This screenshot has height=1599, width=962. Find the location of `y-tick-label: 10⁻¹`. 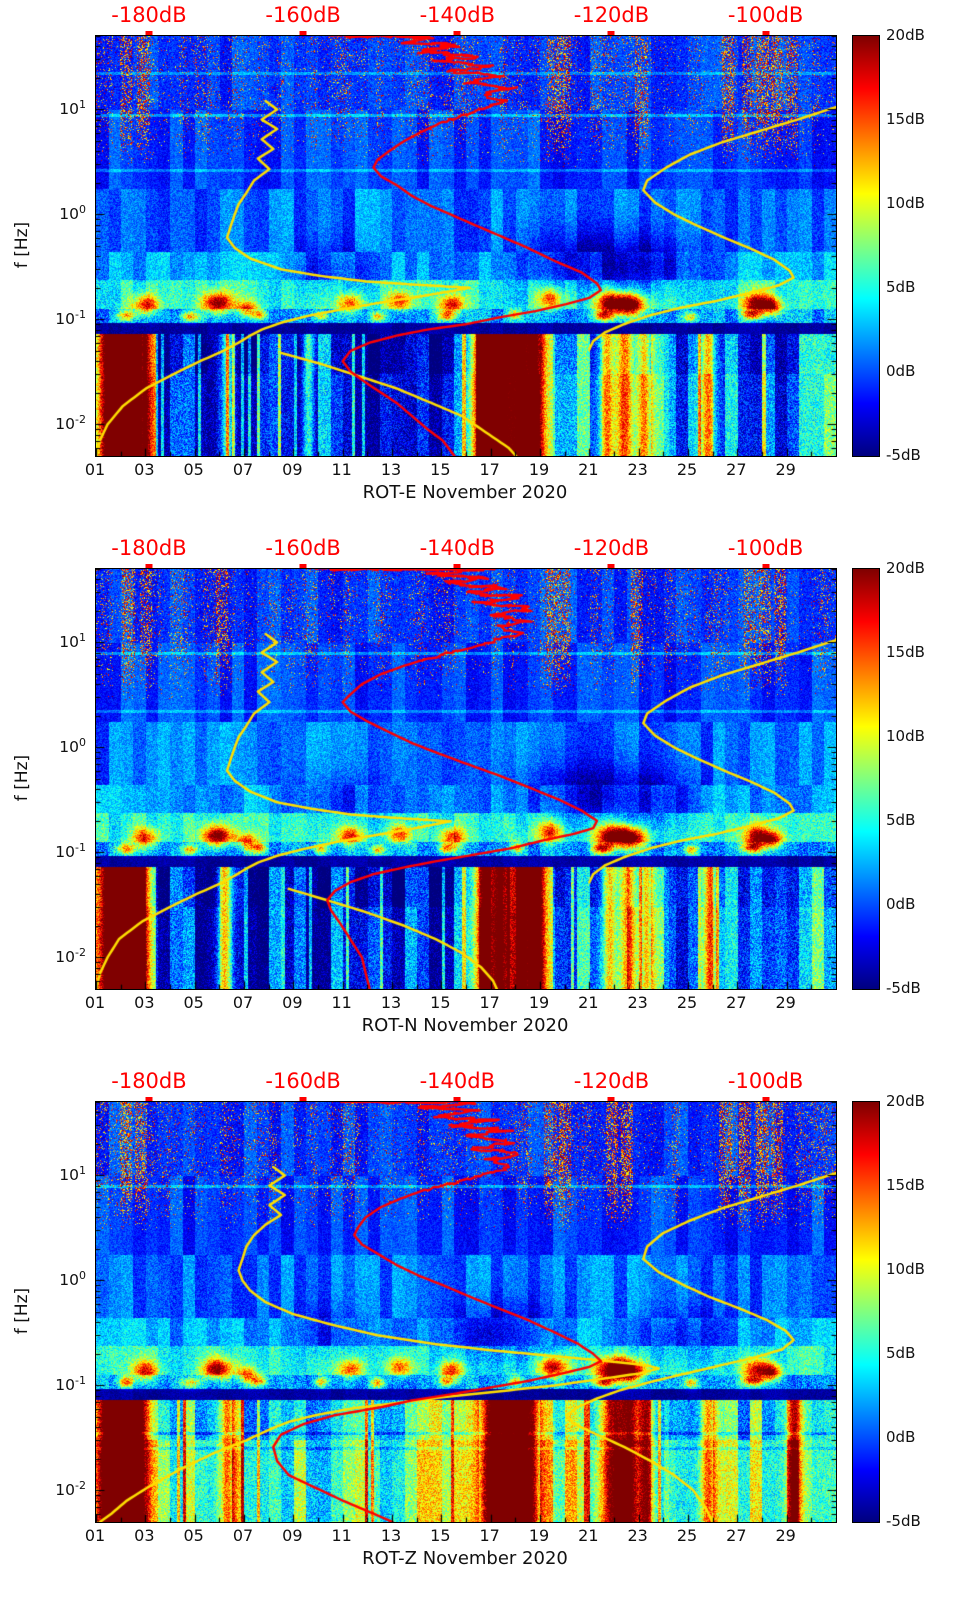

y-tick-label: 10⁻¹ is located at coordinates (70, 851).